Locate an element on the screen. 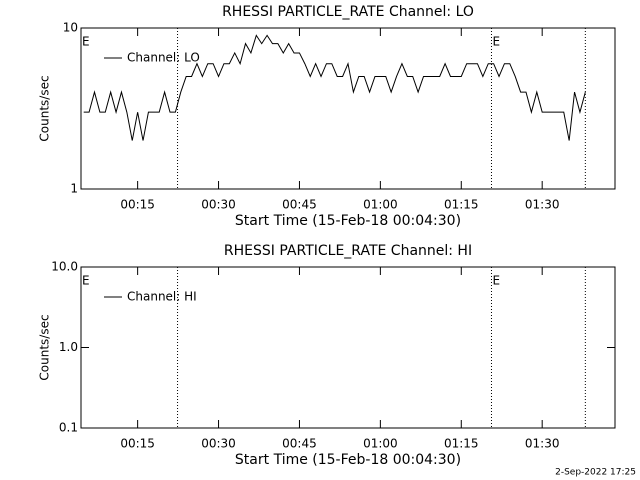 The height and width of the screenshot is (480, 640). legend-label: Channel: LO is located at coordinates (163, 58).